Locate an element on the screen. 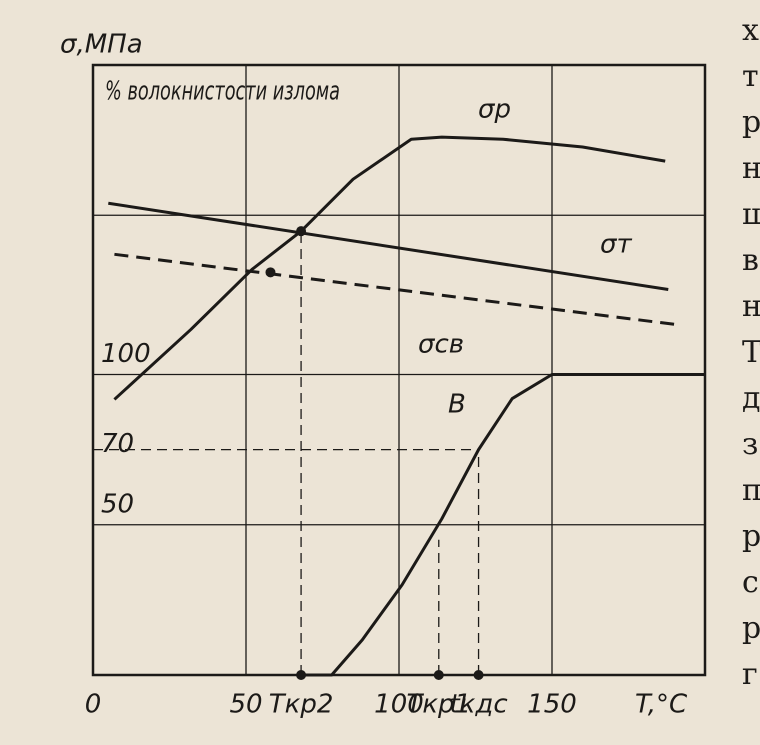 This screenshot has width=760, height=745. x-tick-label: 0 is located at coordinates (93, 705).